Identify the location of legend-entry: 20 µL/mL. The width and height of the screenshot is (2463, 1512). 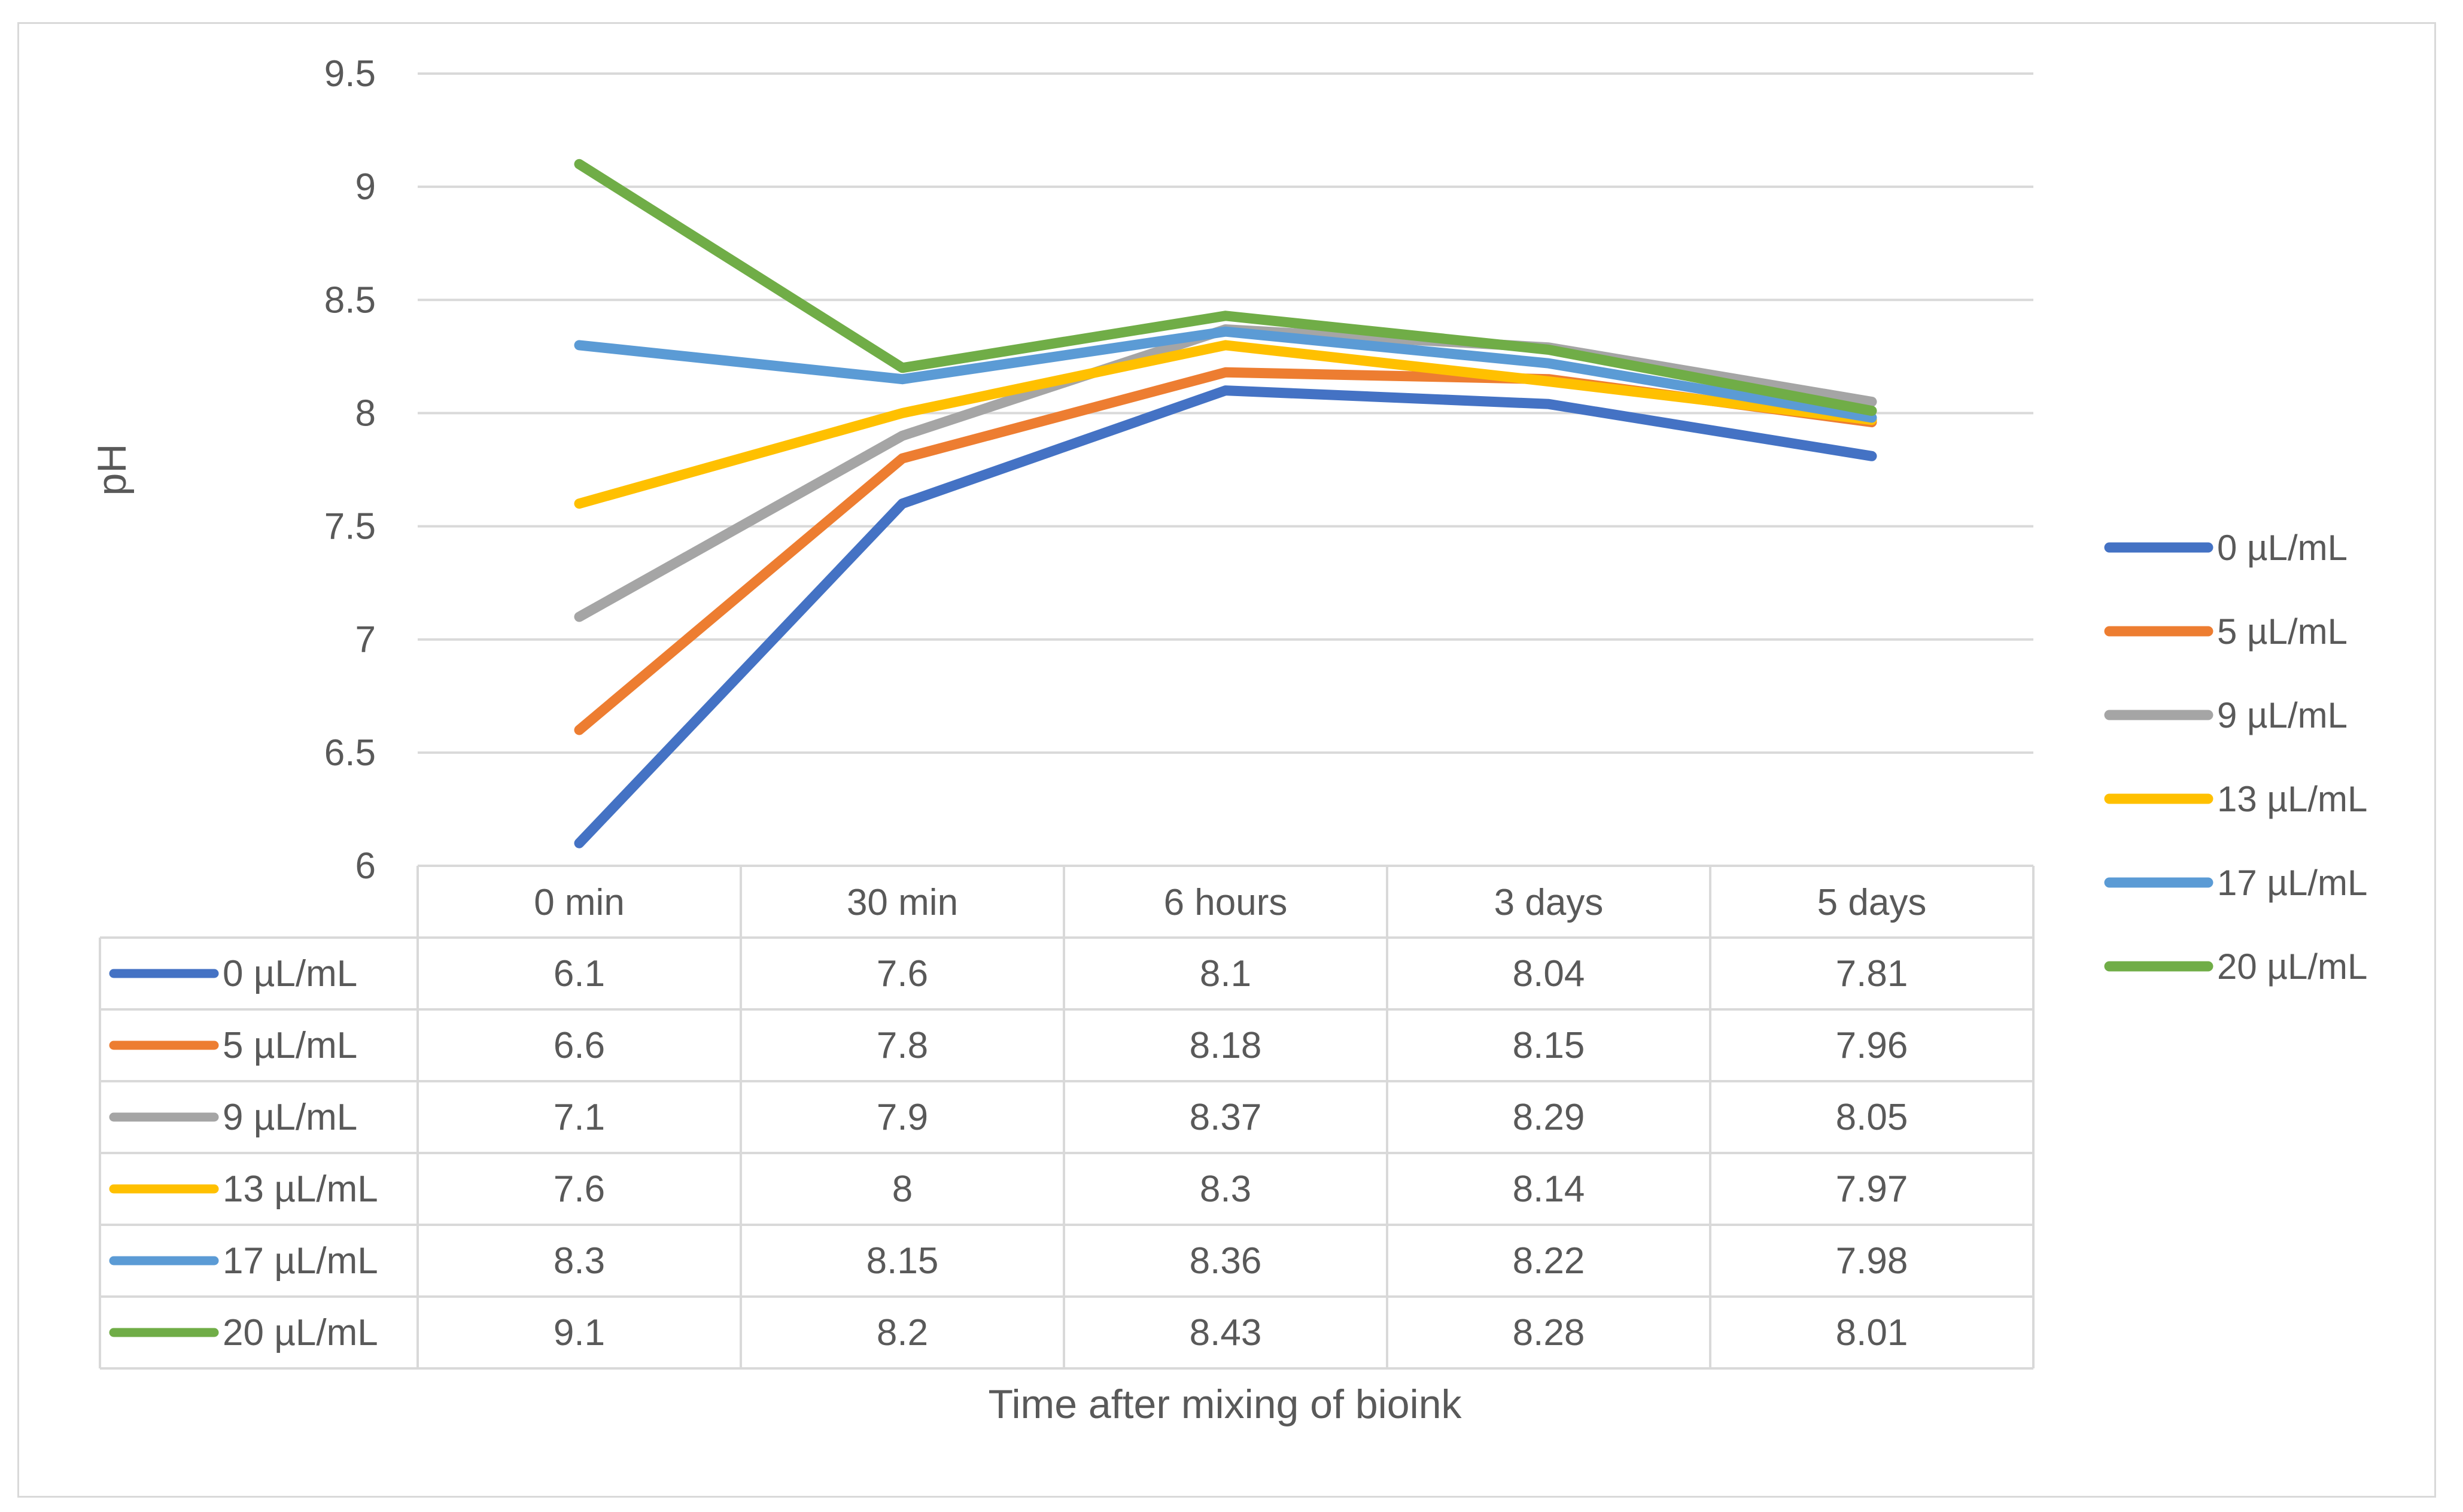
(2292, 967).